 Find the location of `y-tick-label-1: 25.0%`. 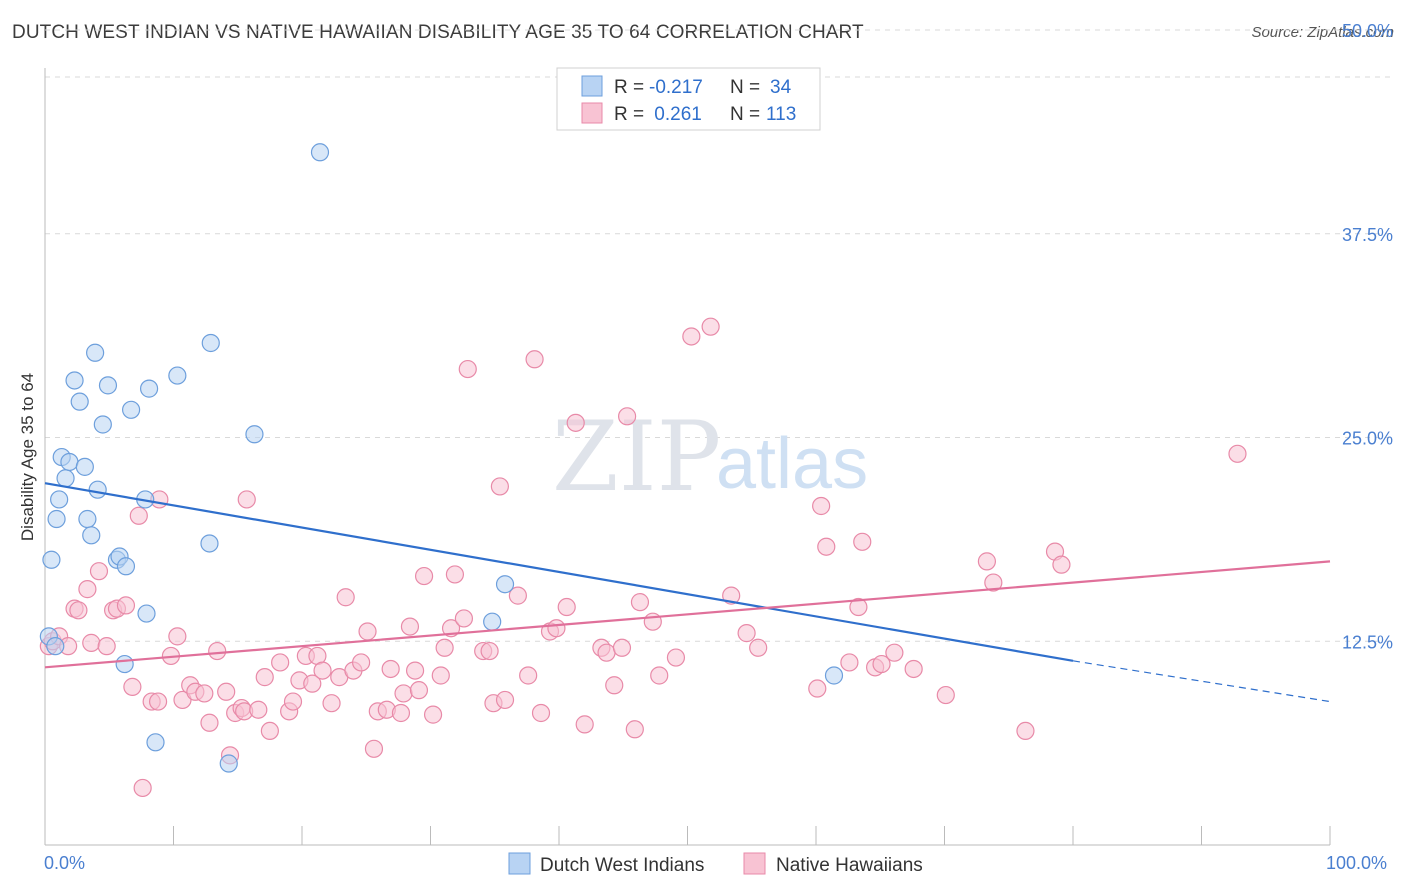

y-tick-label-1: 25.0% is located at coordinates (1367, 439).